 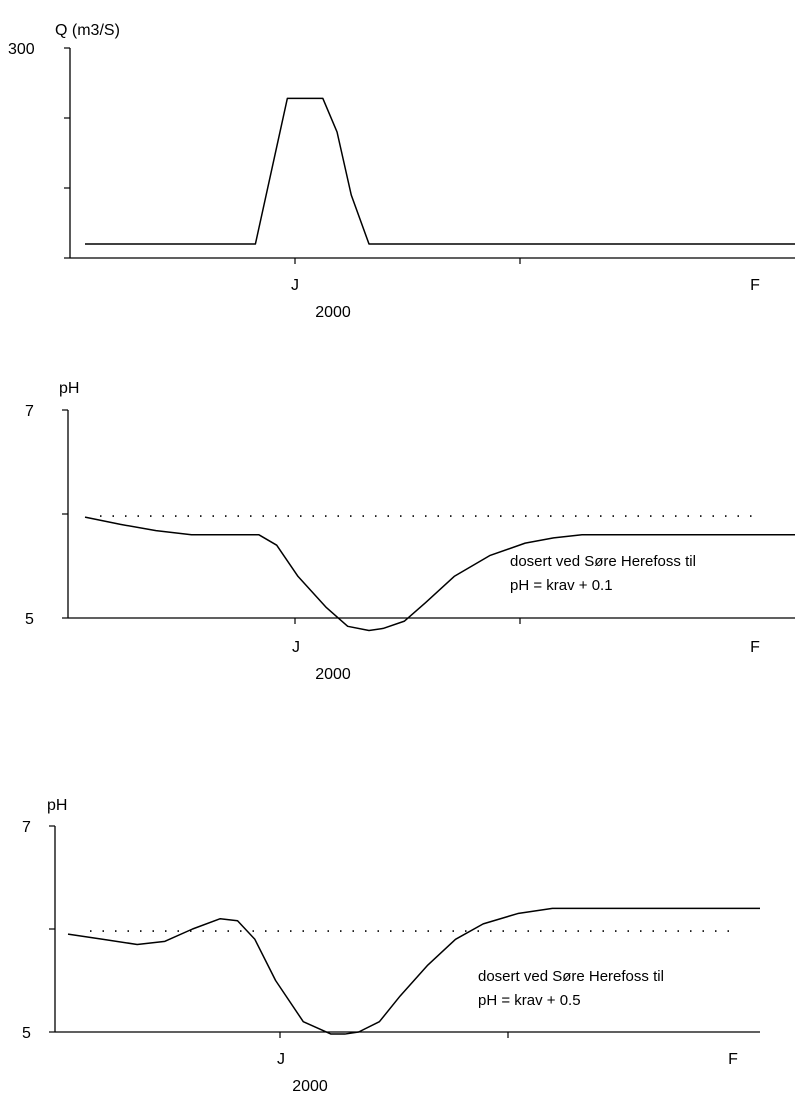 I want to click on chart-annotation: pH = krav + 0.5, so click(x=529, y=1000).